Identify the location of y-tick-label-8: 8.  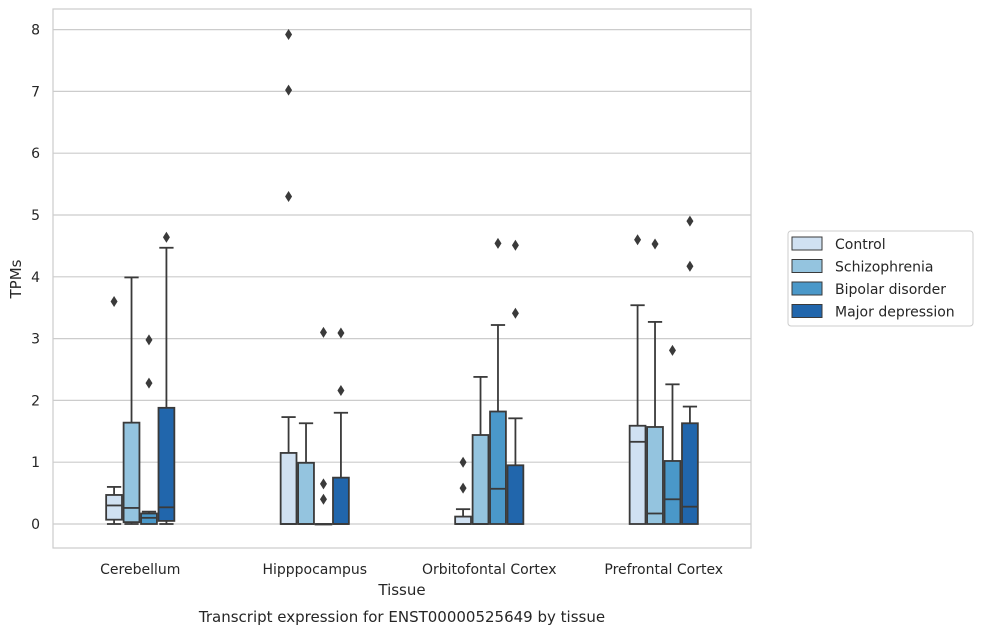
(35, 31).